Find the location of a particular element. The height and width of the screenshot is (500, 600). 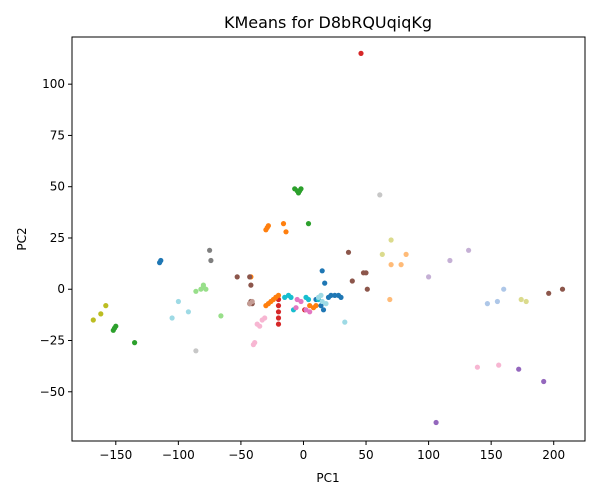

x-tick-label: −50 is located at coordinates (240, 455).